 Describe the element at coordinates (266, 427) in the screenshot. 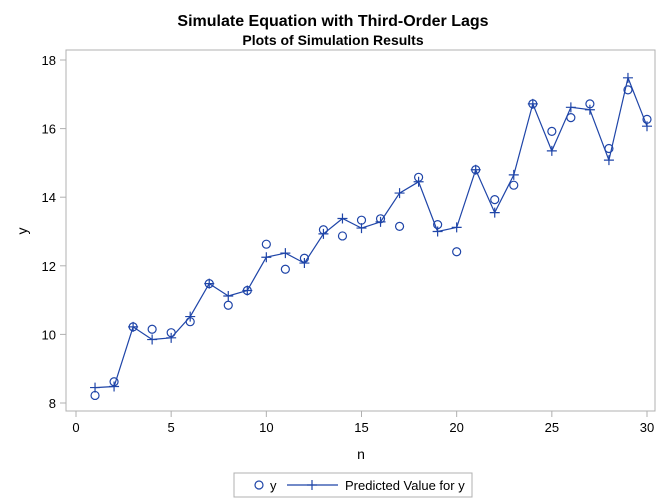

I see `x-tick-label: 10` at that location.